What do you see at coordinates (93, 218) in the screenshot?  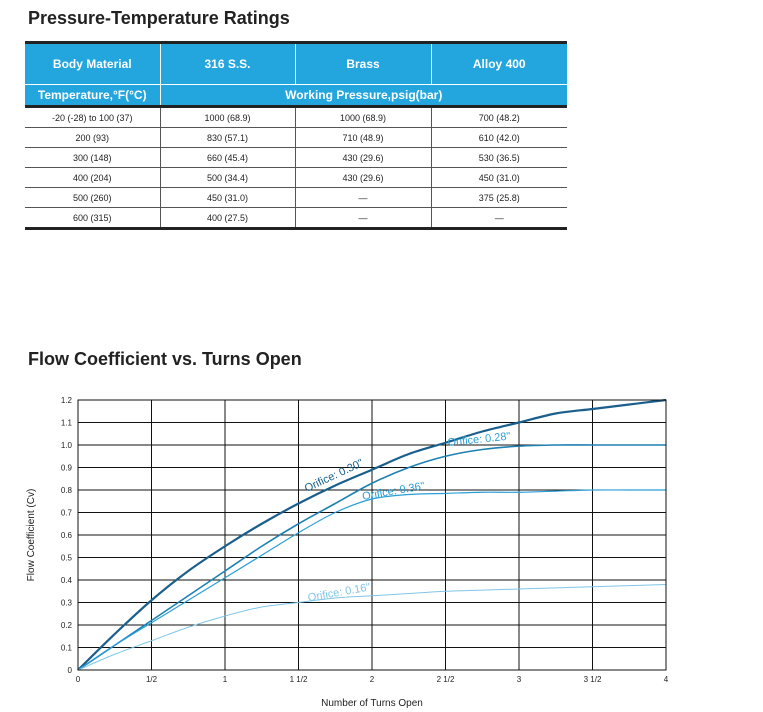 I see `table-cell: 600 (315)` at bounding box center [93, 218].